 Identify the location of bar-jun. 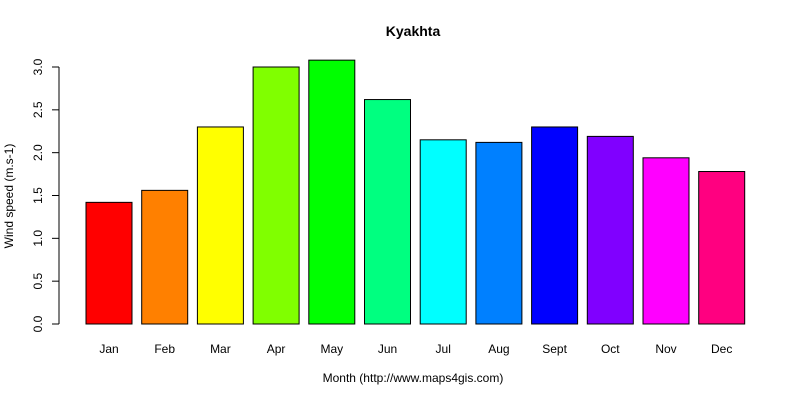
(387, 212).